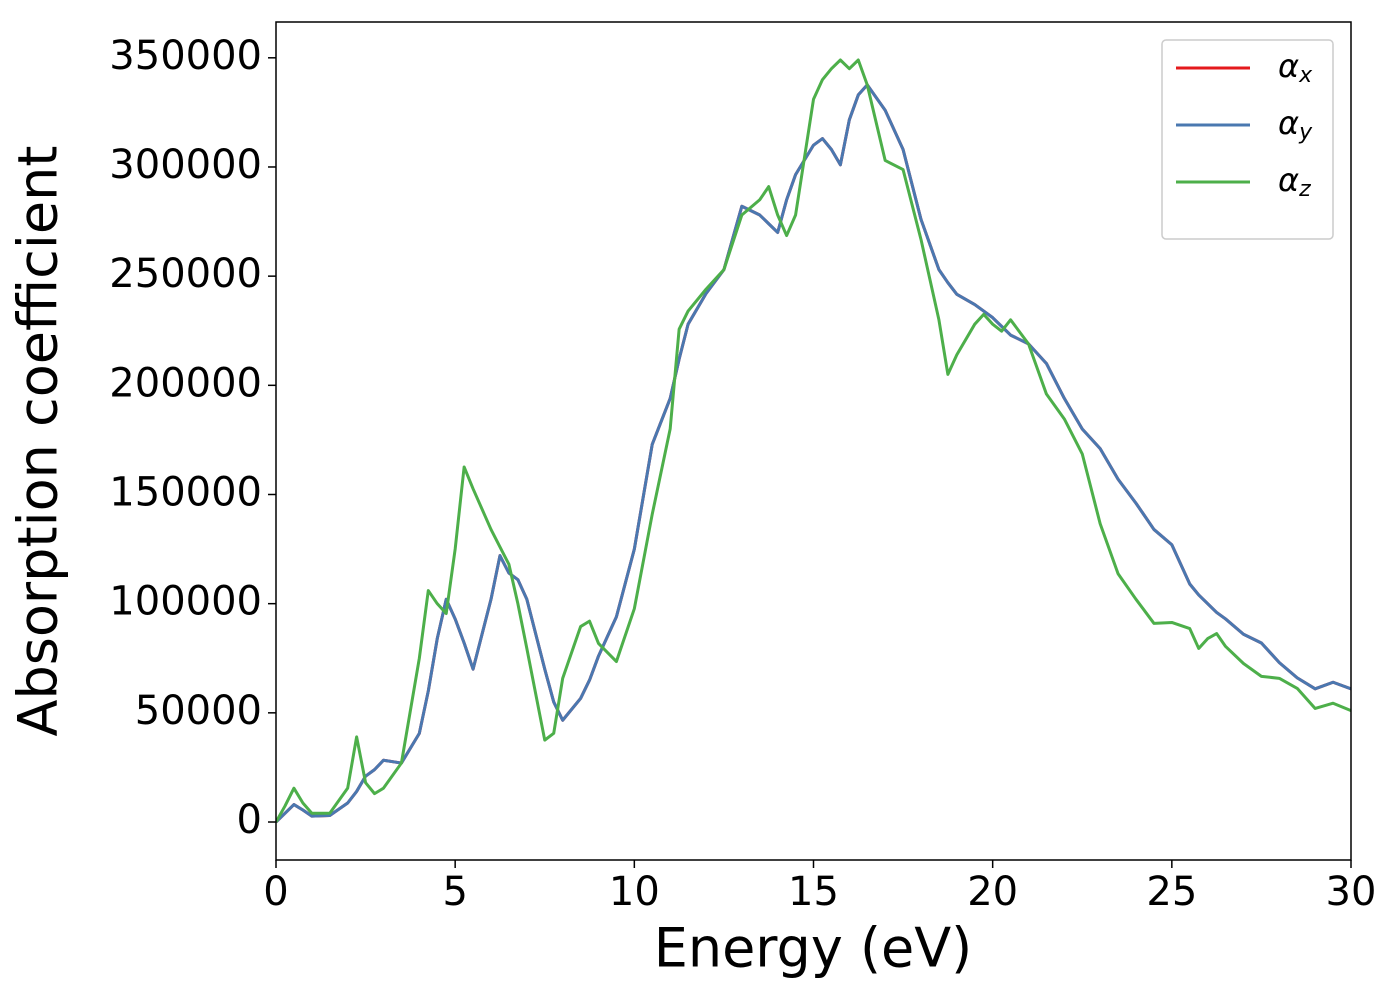  I want to click on y-tick-label: 200000, so click(185, 383).